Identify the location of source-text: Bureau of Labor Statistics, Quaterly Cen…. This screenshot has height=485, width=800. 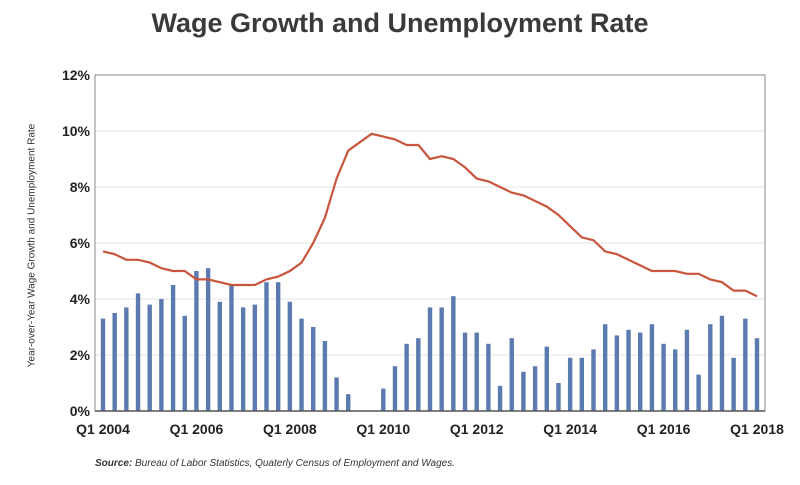
(293, 463).